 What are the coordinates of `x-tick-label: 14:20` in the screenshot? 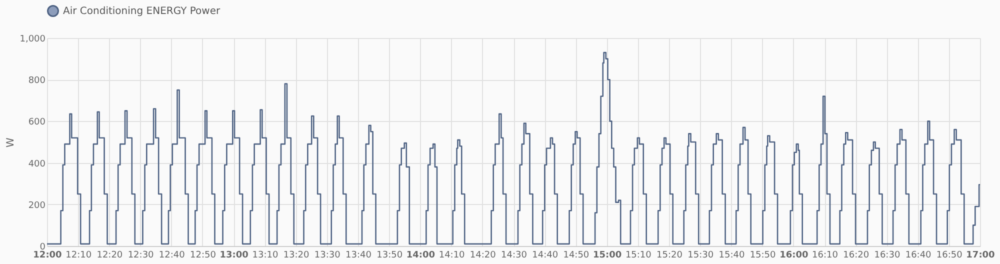 It's located at (483, 255).